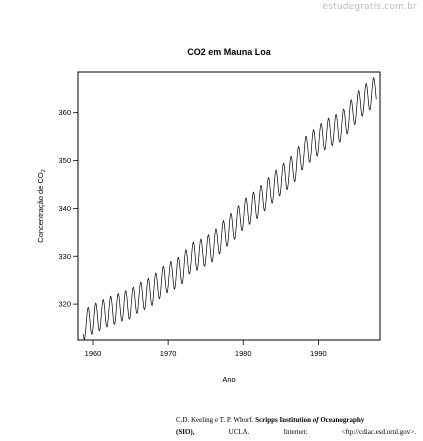 Image resolution: width=423 pixels, height=441 pixels. What do you see at coordinates (168, 353) in the screenshot?
I see `x-tick-label: 1970` at bounding box center [168, 353].